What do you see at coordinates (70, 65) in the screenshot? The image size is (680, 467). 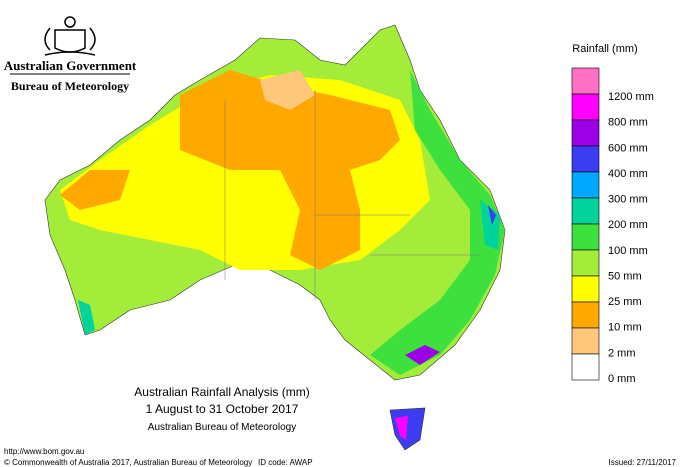 I see `government-name: Australian Government` at bounding box center [70, 65].